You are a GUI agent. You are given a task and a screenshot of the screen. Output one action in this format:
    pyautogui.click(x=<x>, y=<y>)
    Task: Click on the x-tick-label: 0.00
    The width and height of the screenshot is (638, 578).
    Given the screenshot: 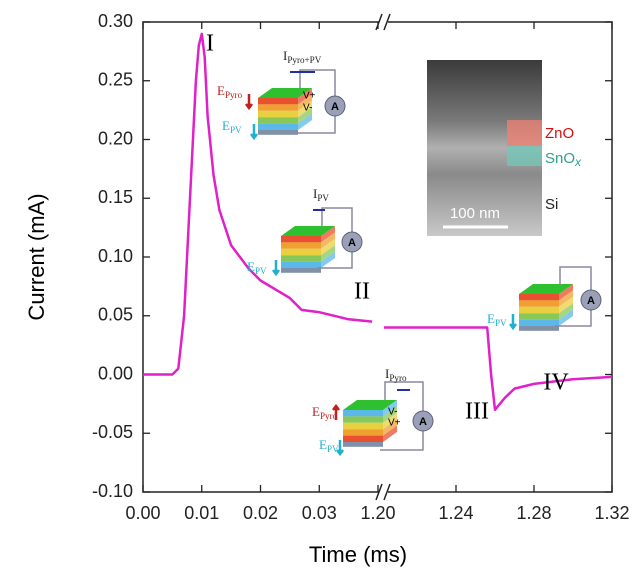 What is the action you would take?
    pyautogui.click(x=142, y=513)
    